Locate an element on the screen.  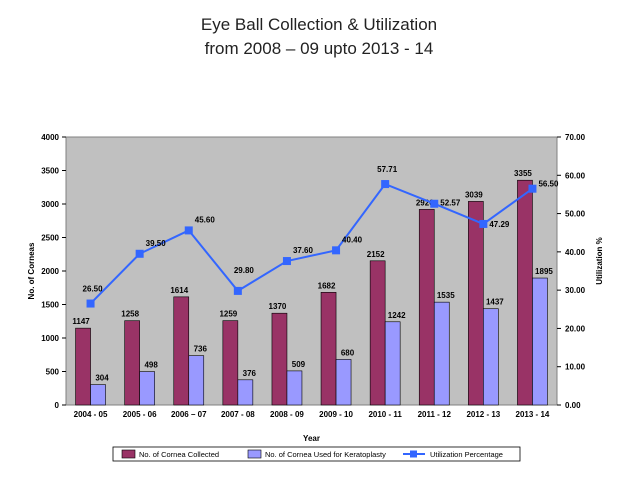
bar-used-data-label: 509 is located at coordinates (299, 364).